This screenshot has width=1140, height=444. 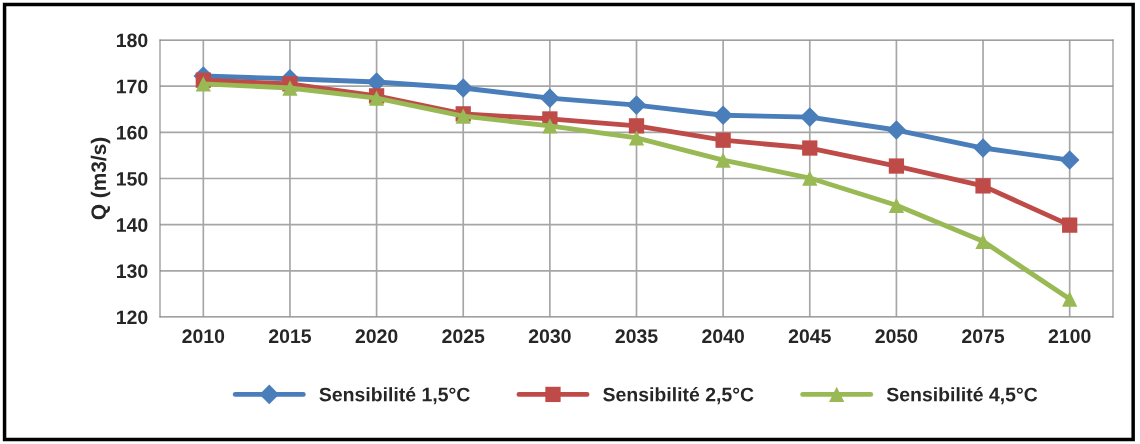 I want to click on y-tick-label: 150, so click(x=132, y=178).